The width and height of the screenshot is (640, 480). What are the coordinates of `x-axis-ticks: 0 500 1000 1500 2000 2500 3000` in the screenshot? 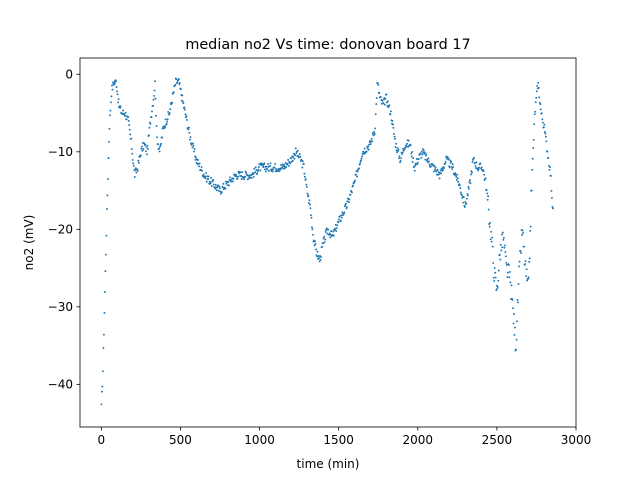 It's located at (344, 437).